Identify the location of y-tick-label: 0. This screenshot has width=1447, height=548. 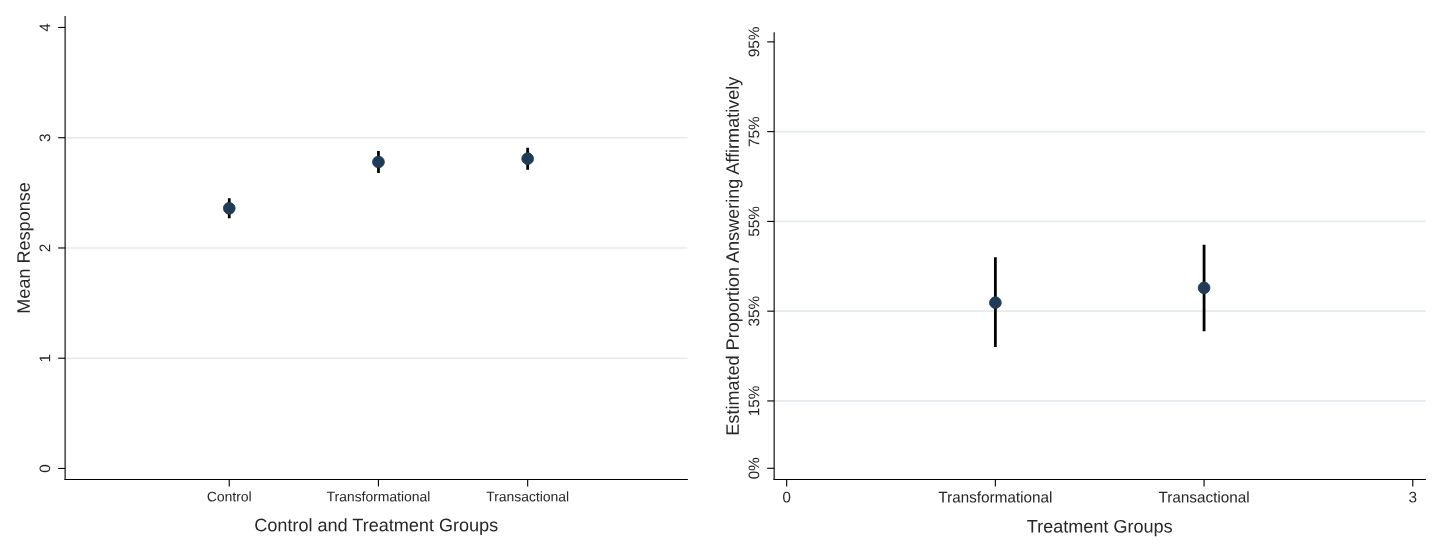
(45, 468).